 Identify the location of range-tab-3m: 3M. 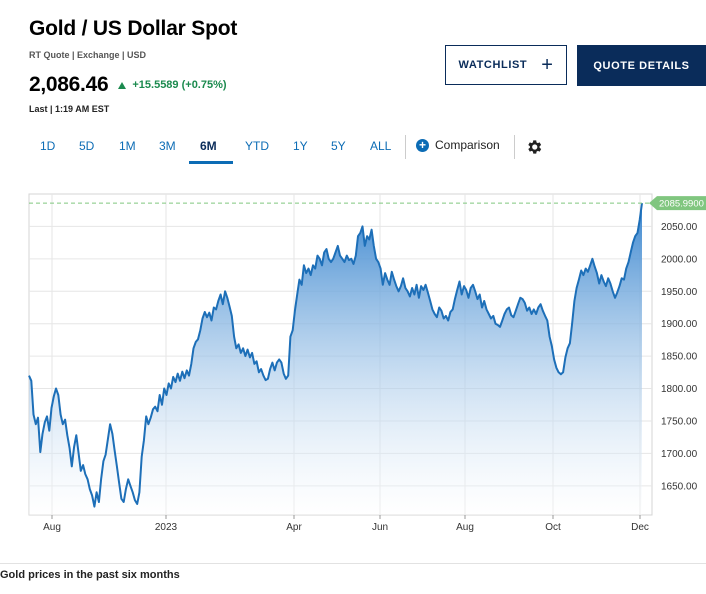
(167, 146).